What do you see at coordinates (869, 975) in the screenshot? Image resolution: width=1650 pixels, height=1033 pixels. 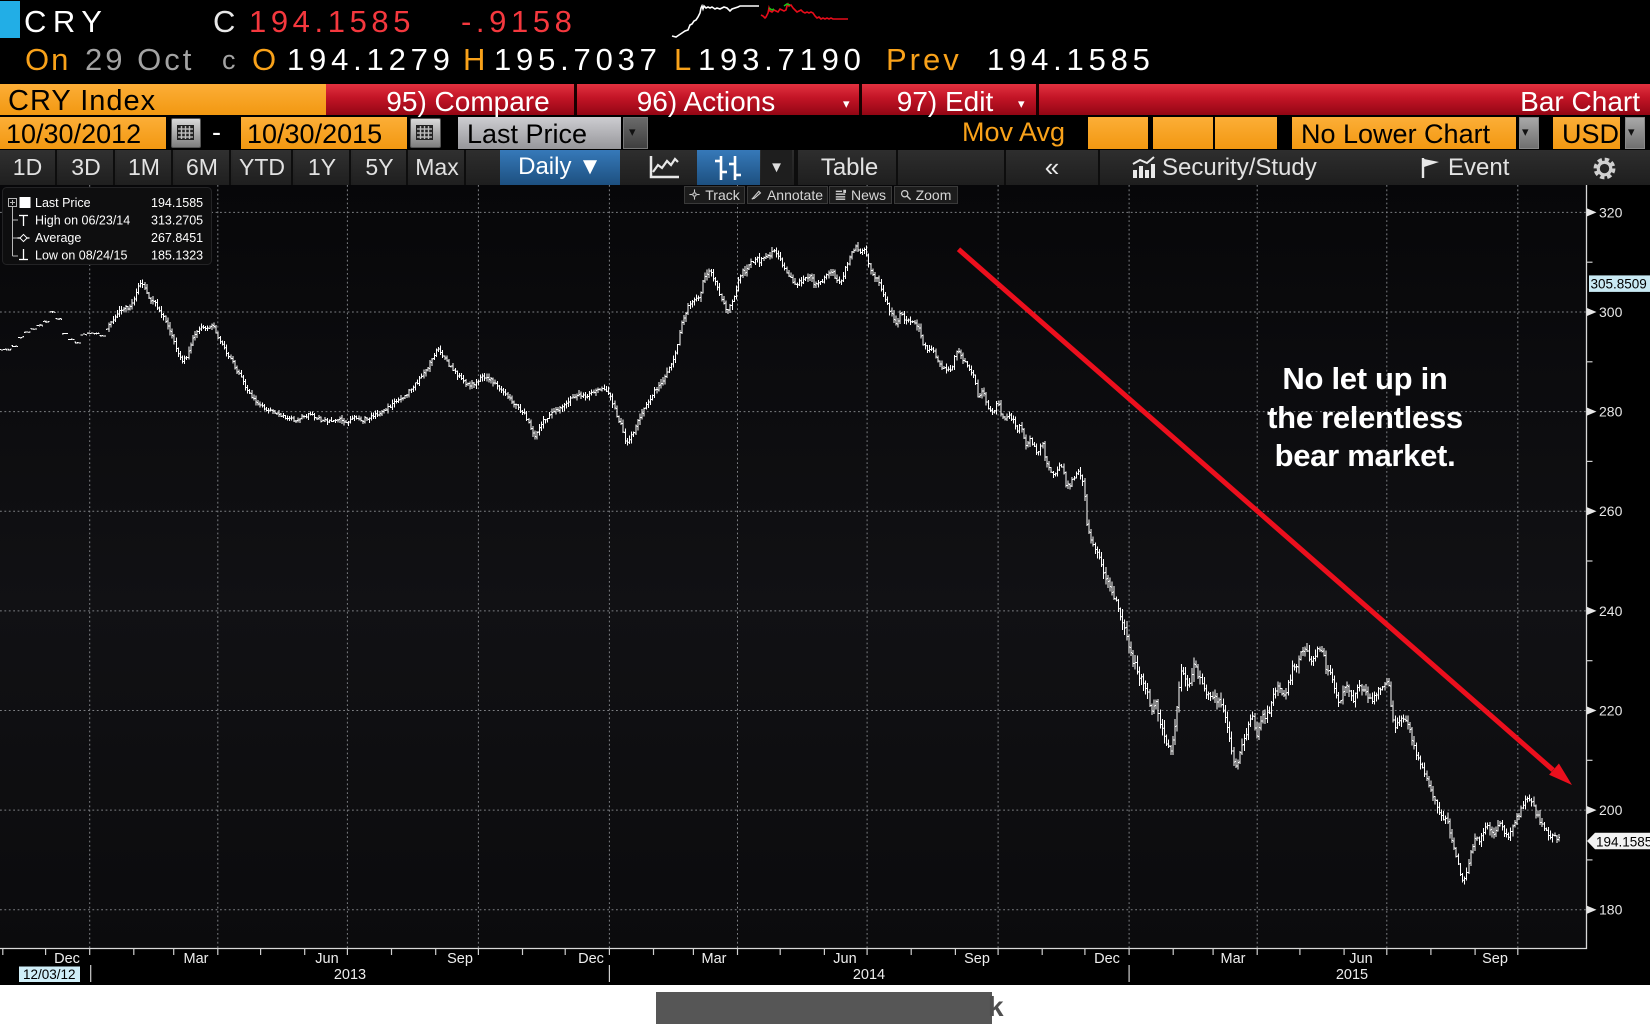 I see `svg-text: 2014` at bounding box center [869, 975].